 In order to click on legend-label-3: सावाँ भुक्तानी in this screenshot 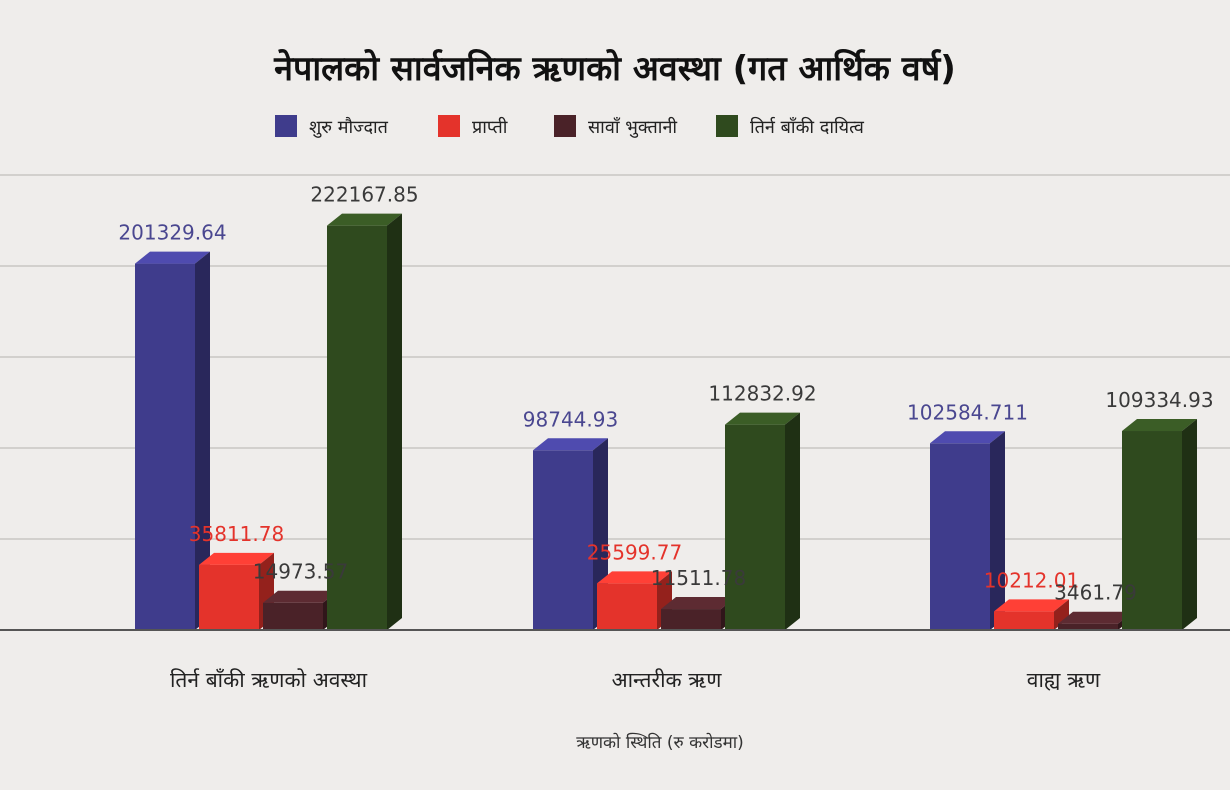, I will do `click(632, 127)`.